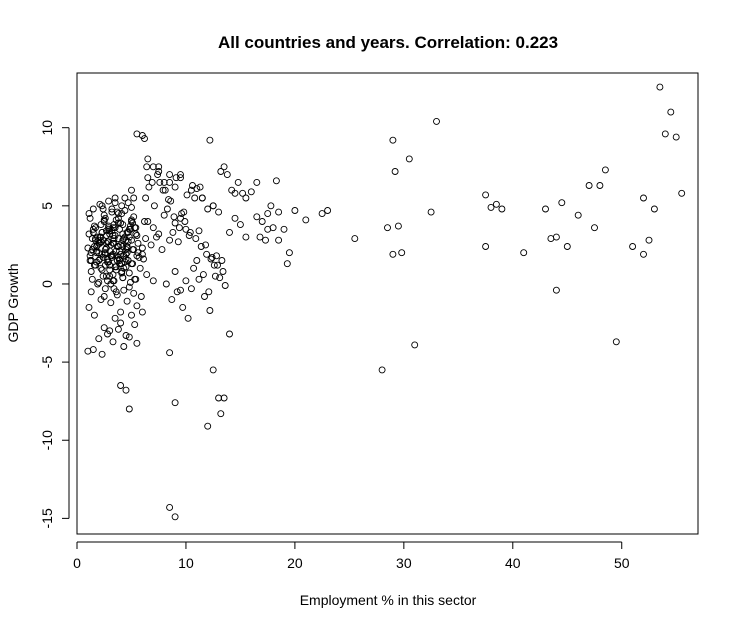  What do you see at coordinates (404, 563) in the screenshot?
I see `x-tick-label: 30` at bounding box center [404, 563].